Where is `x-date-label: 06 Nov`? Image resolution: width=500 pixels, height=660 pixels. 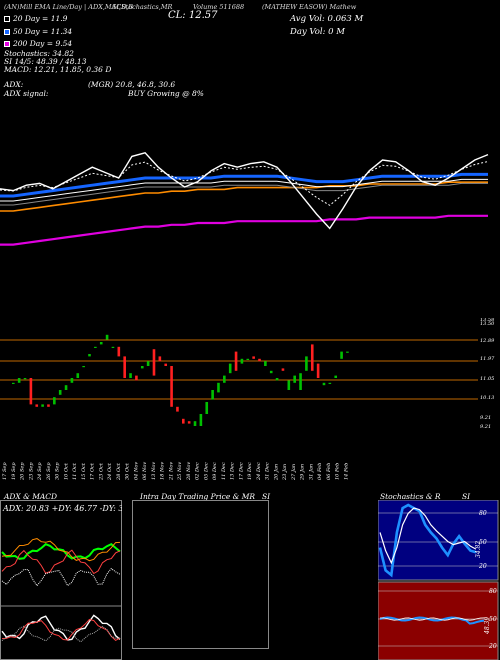
x-date-label: 06 Nov is located at coordinates (145, 471).